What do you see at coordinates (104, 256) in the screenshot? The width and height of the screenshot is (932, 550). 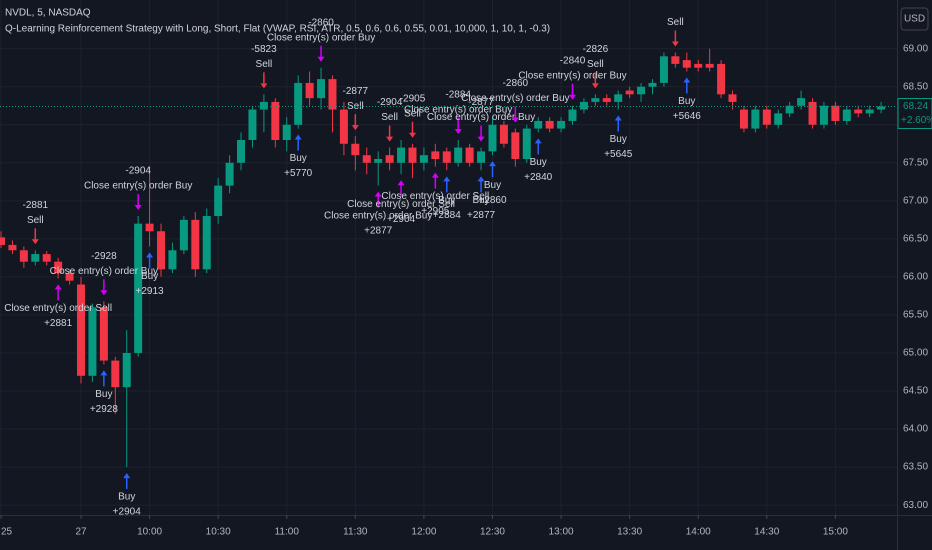 I see `signal-label: -2928` at bounding box center [104, 256].